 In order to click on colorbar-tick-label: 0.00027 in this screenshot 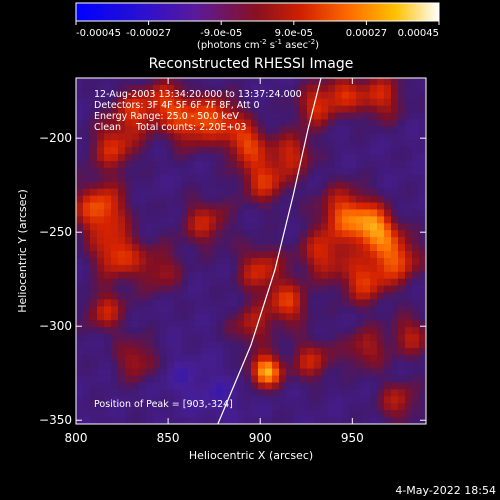, I will do `click(366, 33)`.